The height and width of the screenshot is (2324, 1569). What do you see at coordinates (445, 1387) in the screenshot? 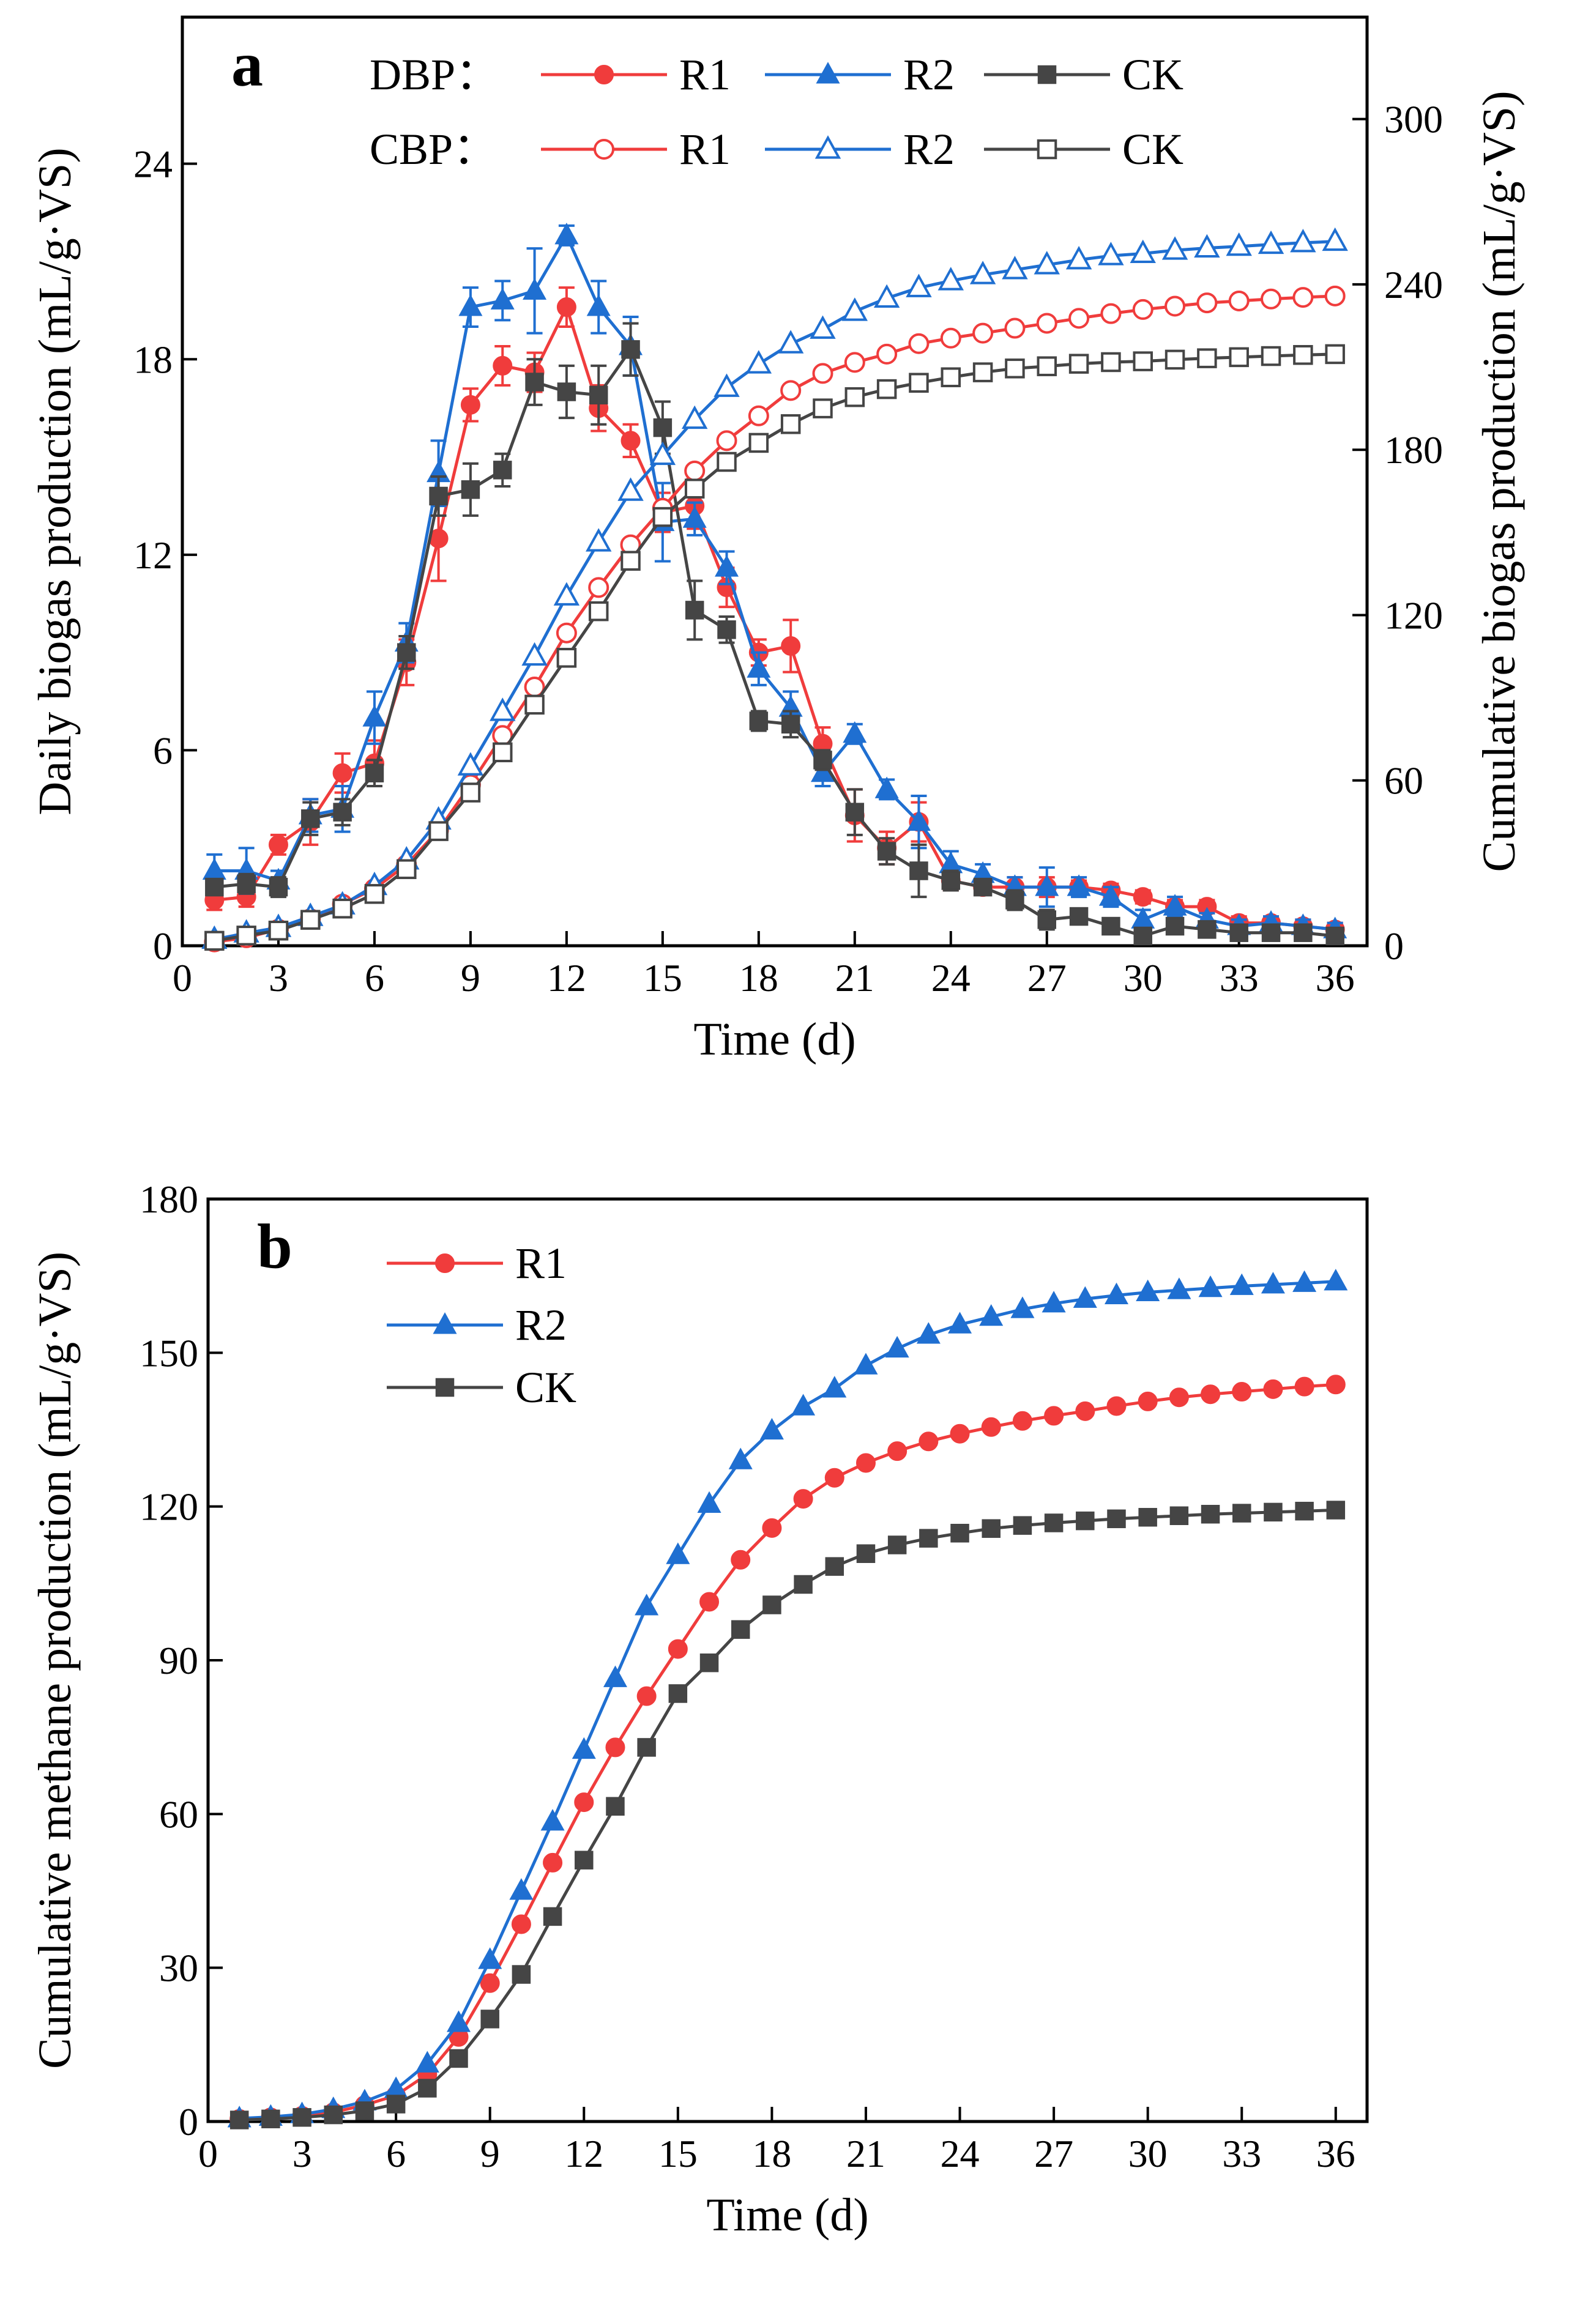
I see `legend-entry-ck` at bounding box center [445, 1387].